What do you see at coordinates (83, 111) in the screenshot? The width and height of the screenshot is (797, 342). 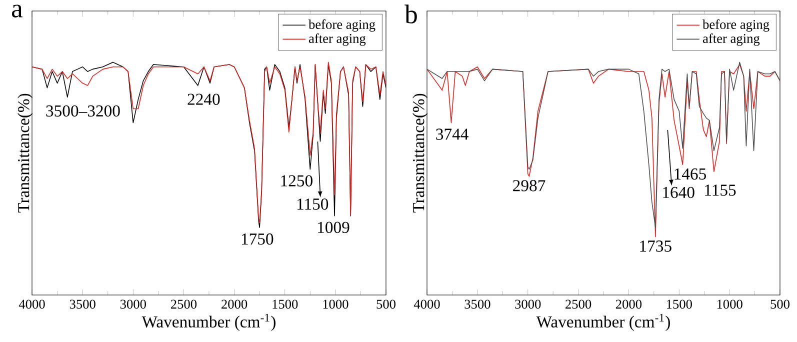 I see `annotation: 3500–3200` at bounding box center [83, 111].